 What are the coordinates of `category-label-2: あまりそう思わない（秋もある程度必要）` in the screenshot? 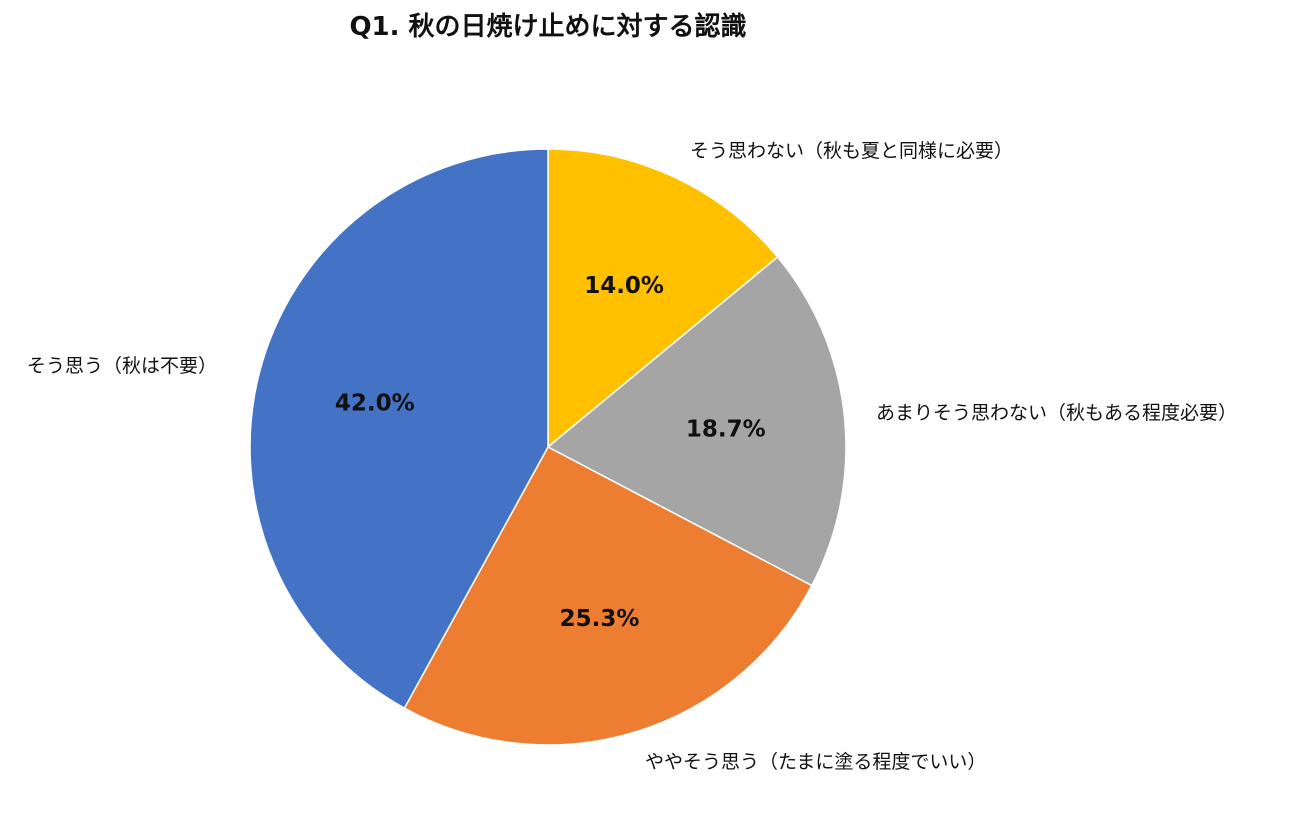 It's located at (1056, 413).